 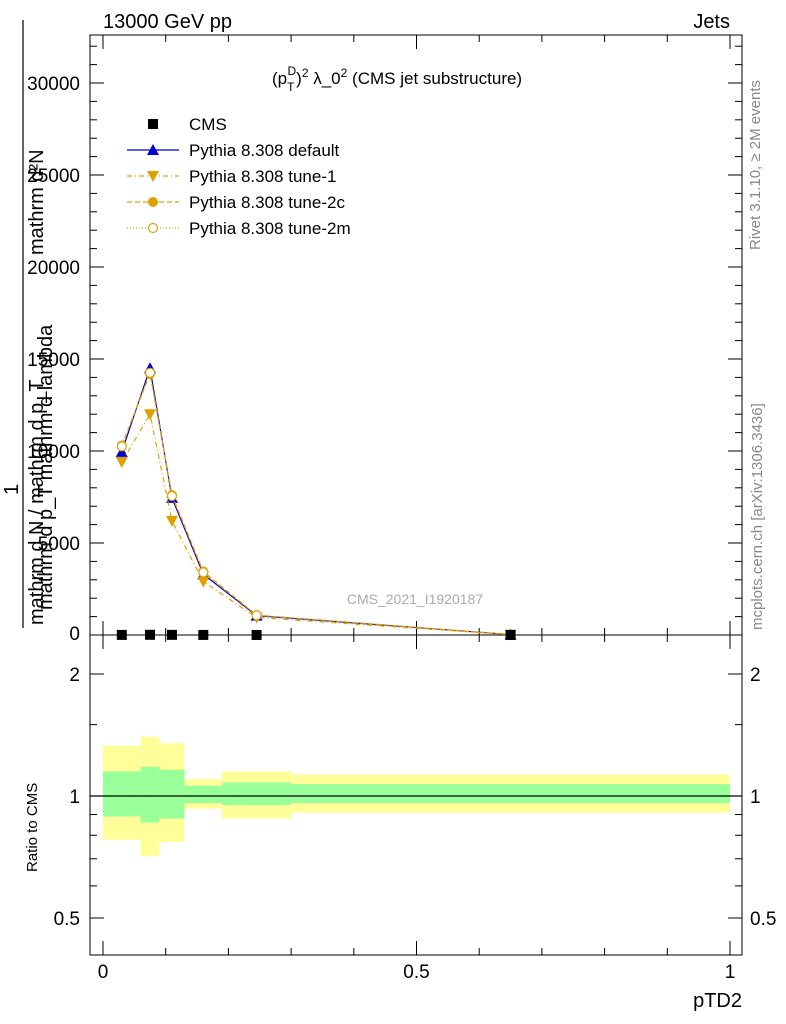 What do you see at coordinates (53, 268) in the screenshot?
I see `y-tick-label: 20000` at bounding box center [53, 268].